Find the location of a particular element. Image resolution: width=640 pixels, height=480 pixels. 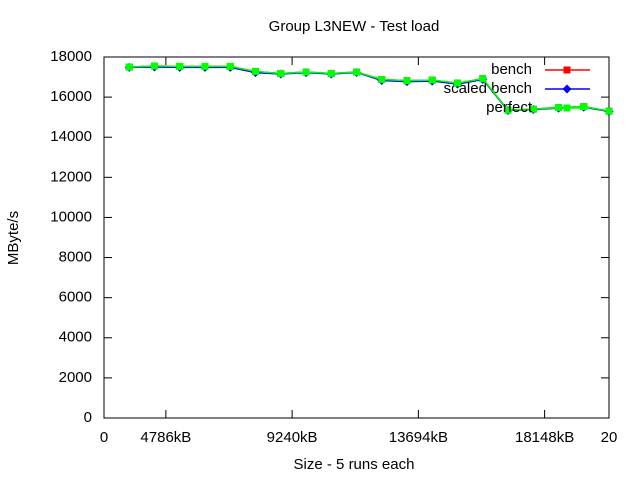

series-line is located at coordinates (369, 88).